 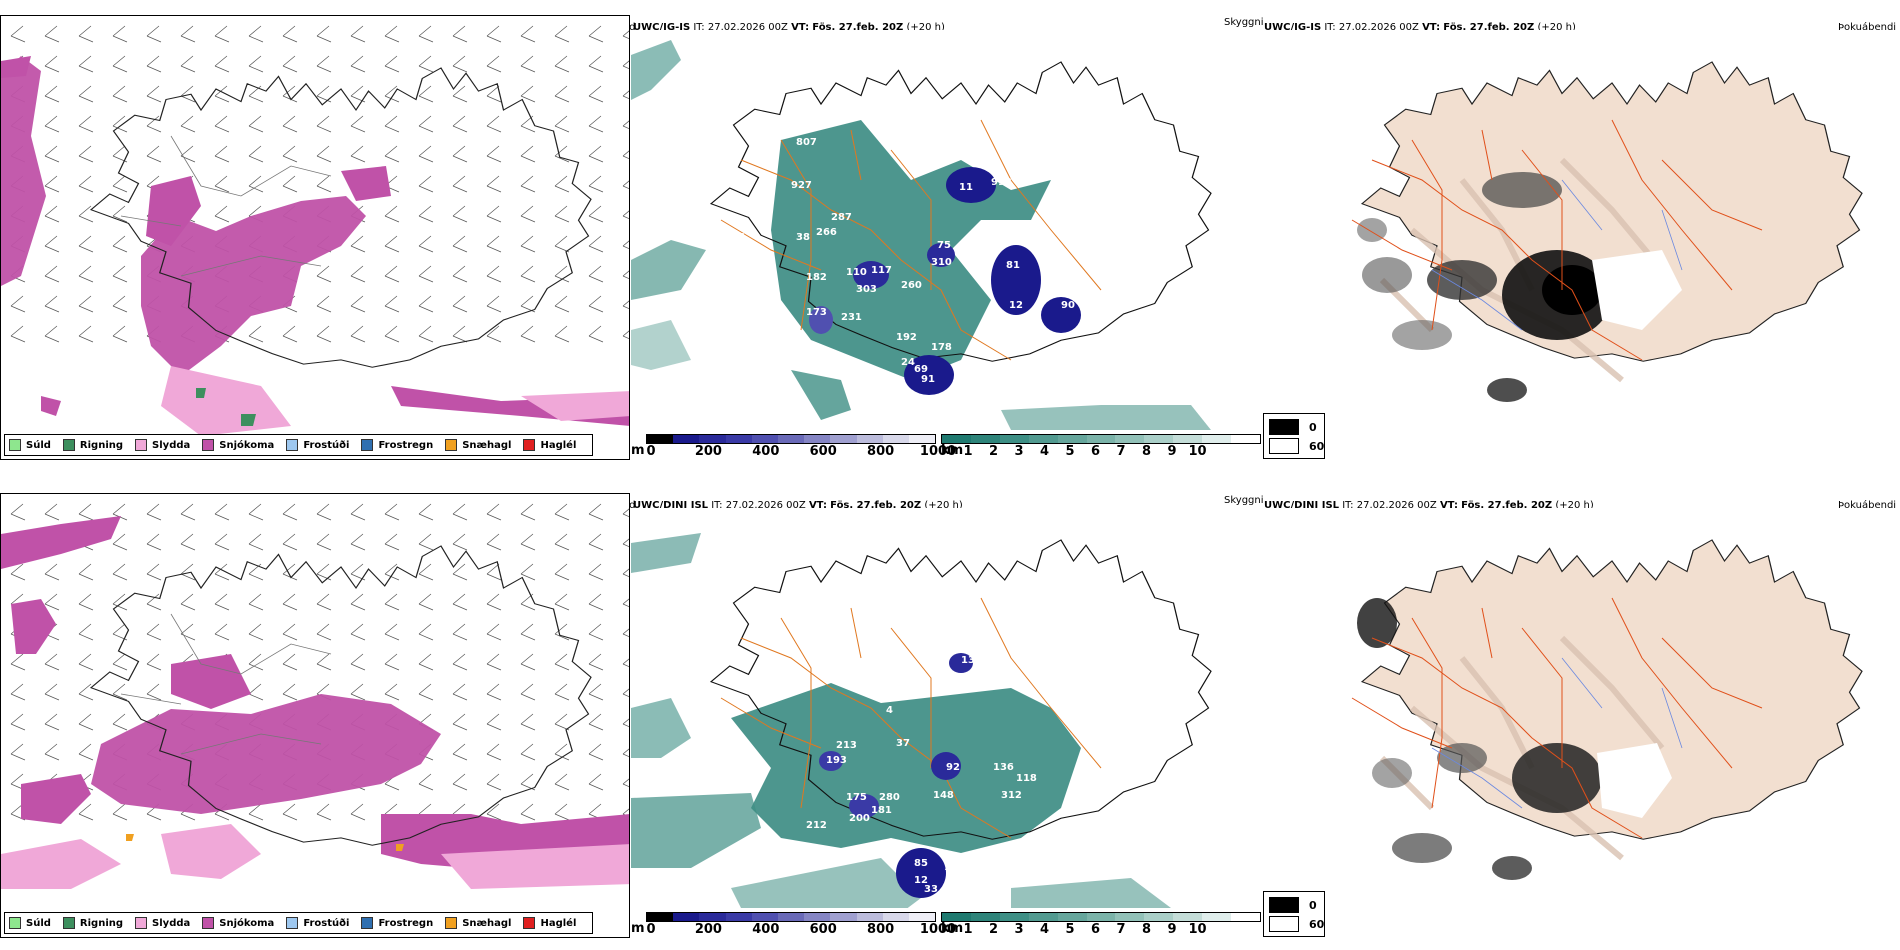 What do you see at coordinates (941, 898) in the screenshot?
I see `ceiling-height-label: 64` at bounding box center [941, 898].